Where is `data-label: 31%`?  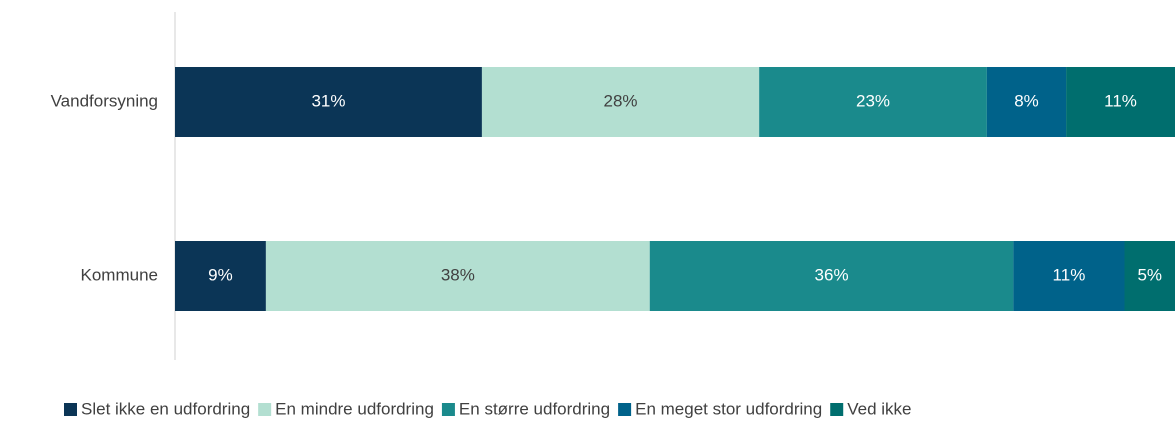 data-label: 31% is located at coordinates (328, 100).